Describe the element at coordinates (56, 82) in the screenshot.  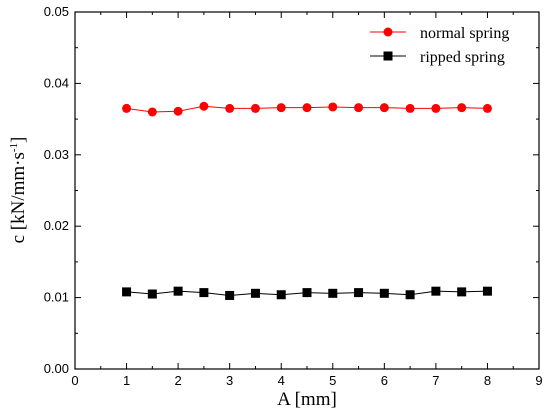
I see `y-tick-label: 0.04` at that location.